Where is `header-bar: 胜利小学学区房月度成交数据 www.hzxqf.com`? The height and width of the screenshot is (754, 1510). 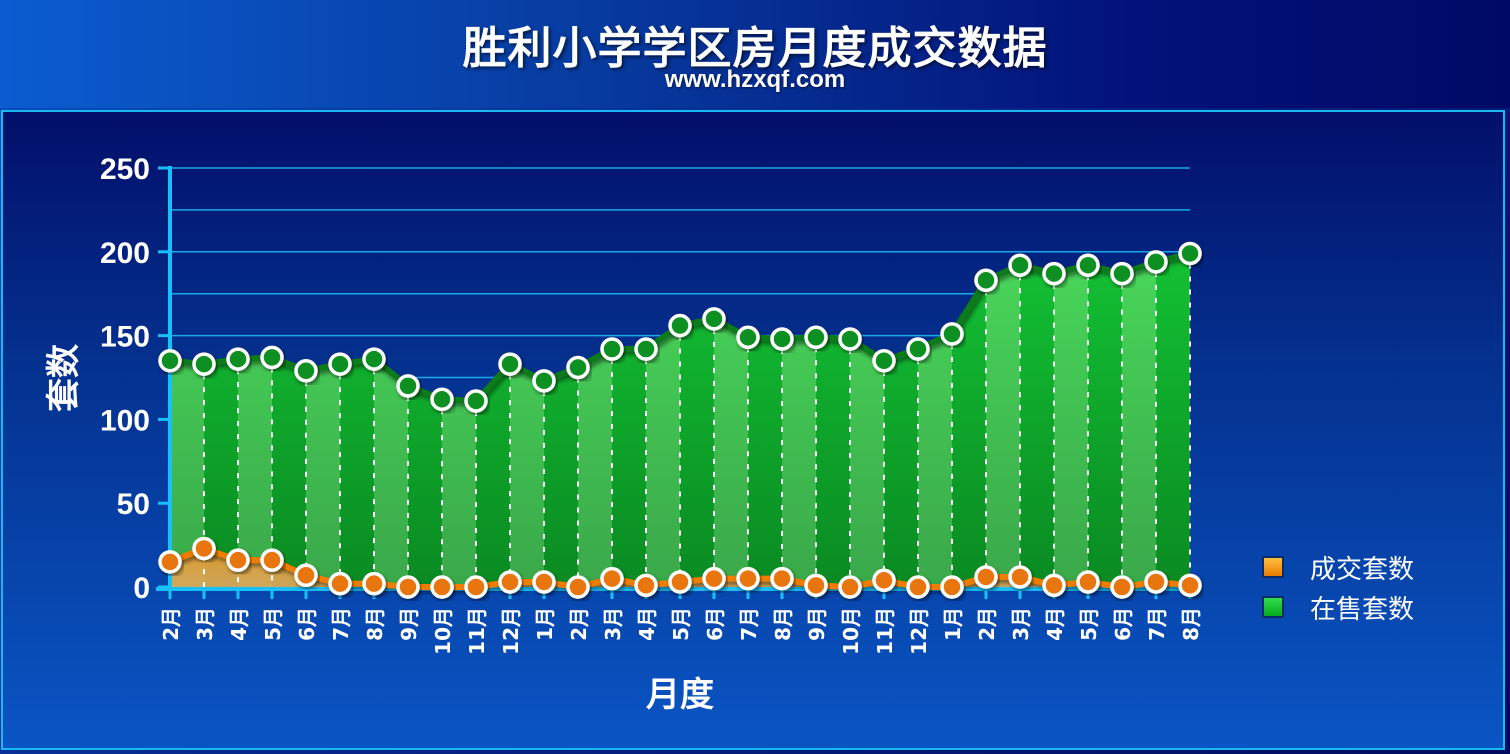 header-bar: 胜利小学学区房月度成交数据 www.hzxqf.com is located at coordinates (755, 54).